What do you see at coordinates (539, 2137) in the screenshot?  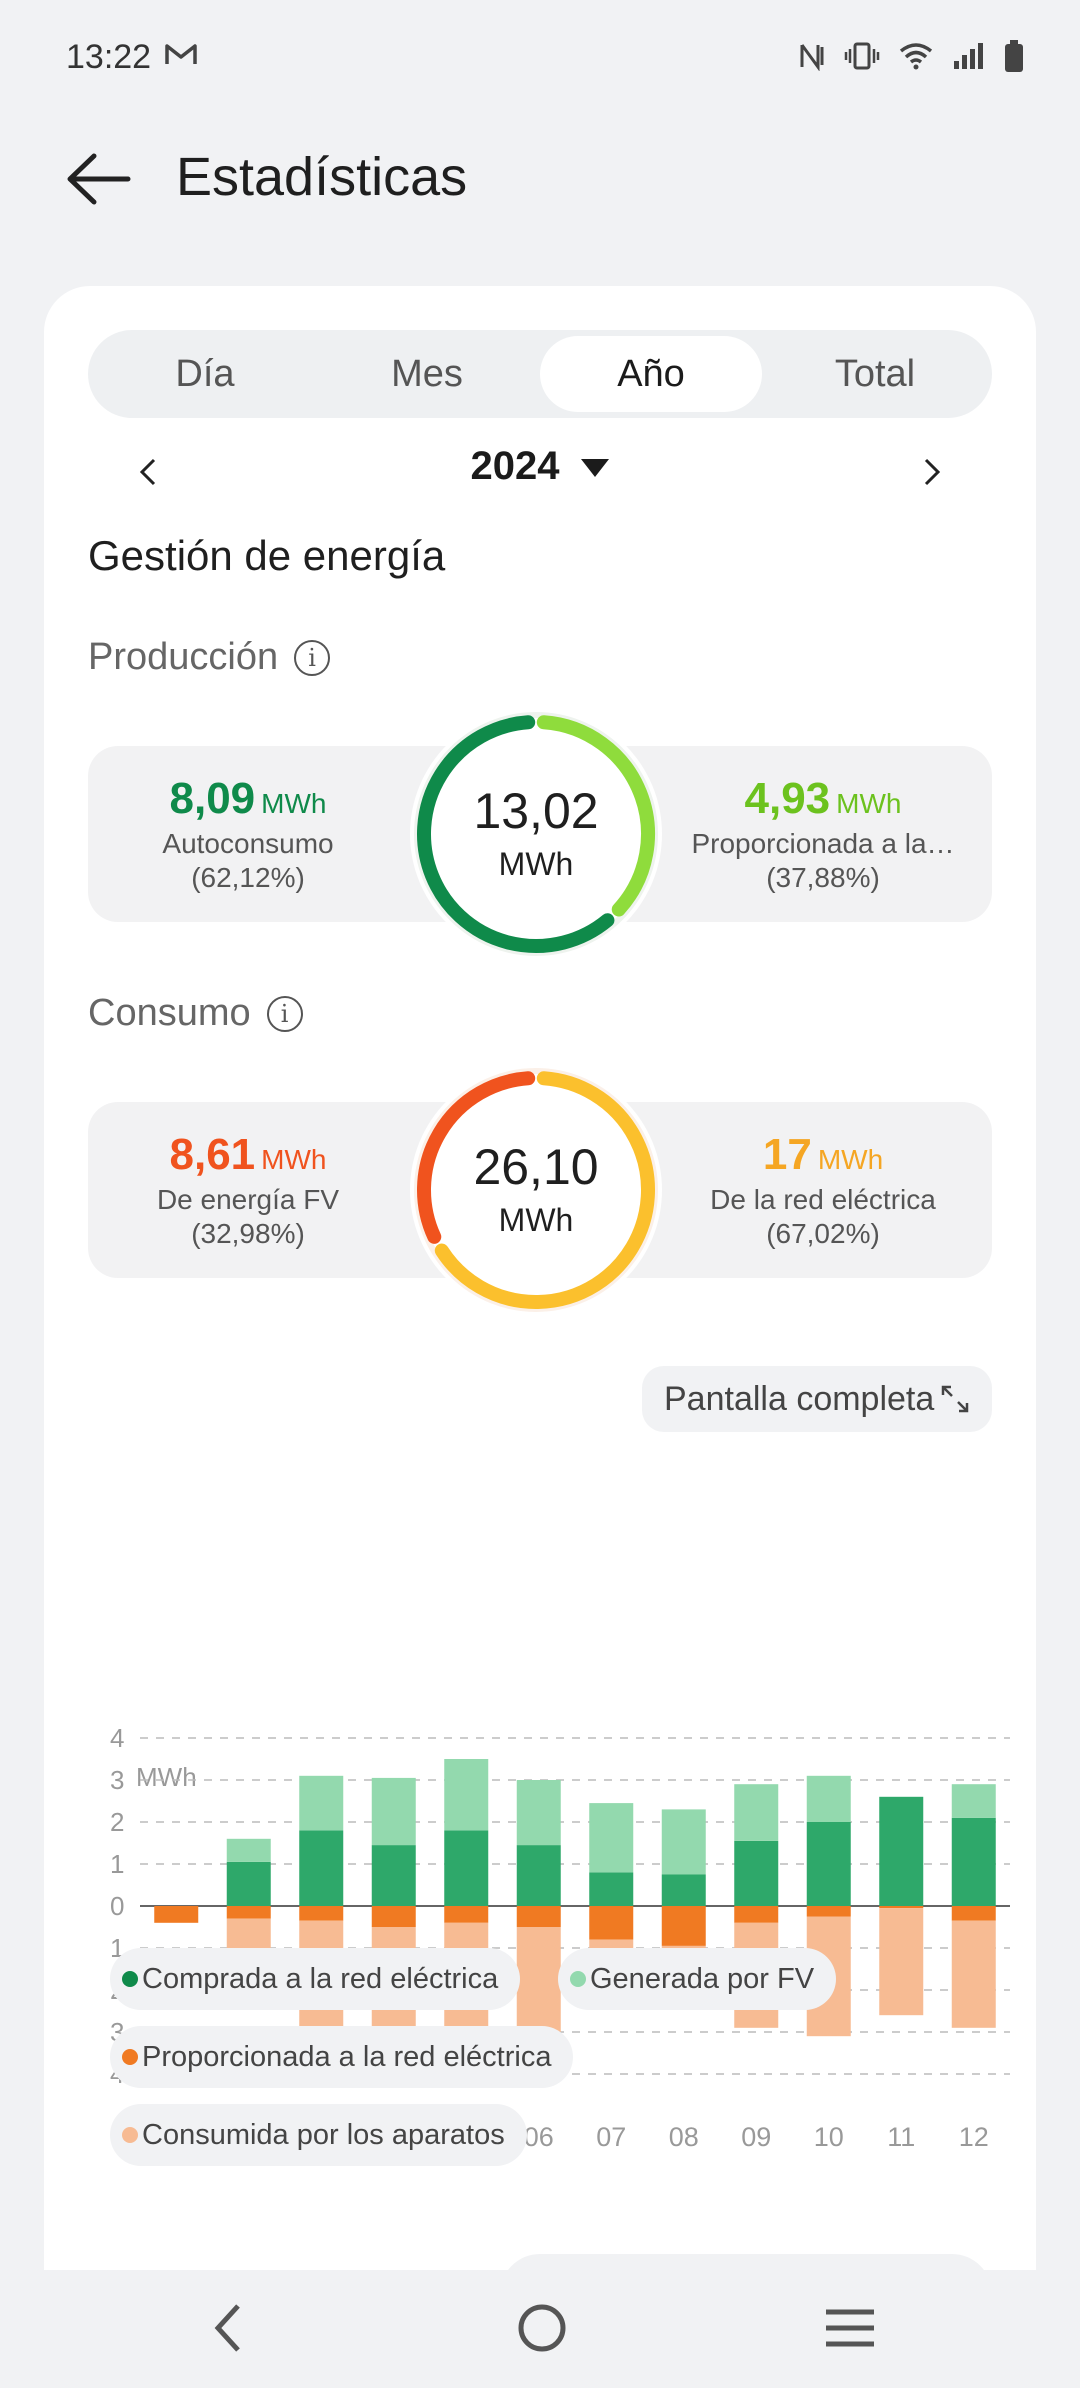 I see `x-tick-label: 06` at bounding box center [539, 2137].